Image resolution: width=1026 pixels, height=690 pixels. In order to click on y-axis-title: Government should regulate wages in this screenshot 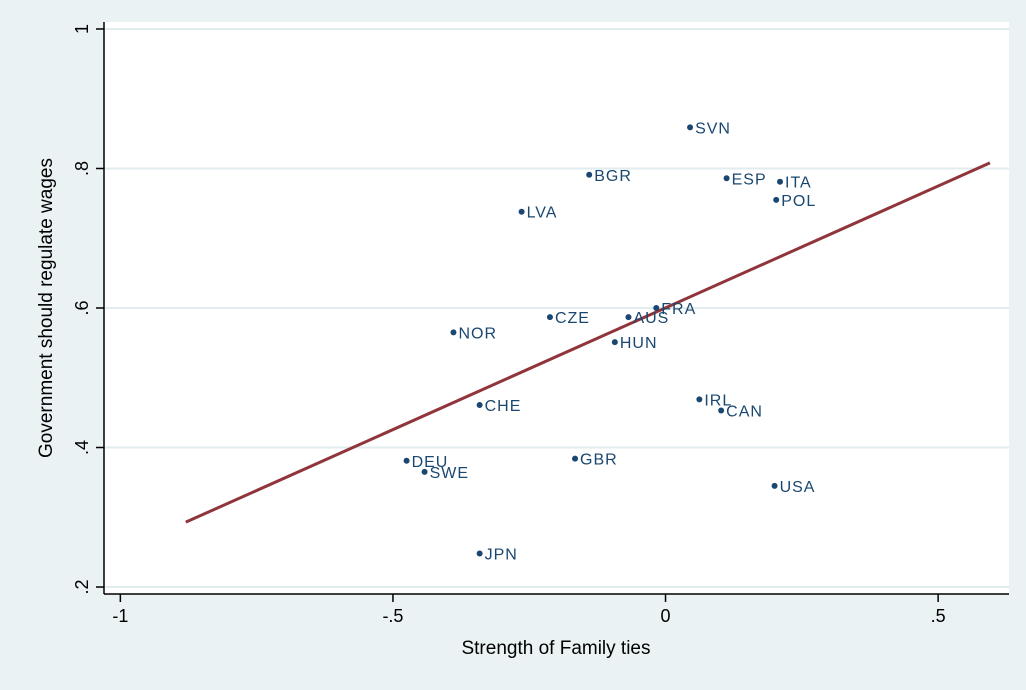, I will do `click(46, 308)`.